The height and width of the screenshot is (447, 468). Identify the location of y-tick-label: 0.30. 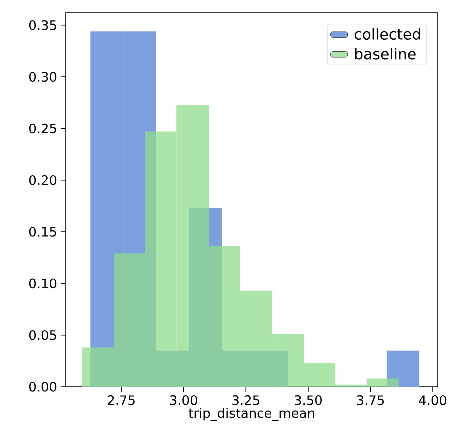
(43, 77).